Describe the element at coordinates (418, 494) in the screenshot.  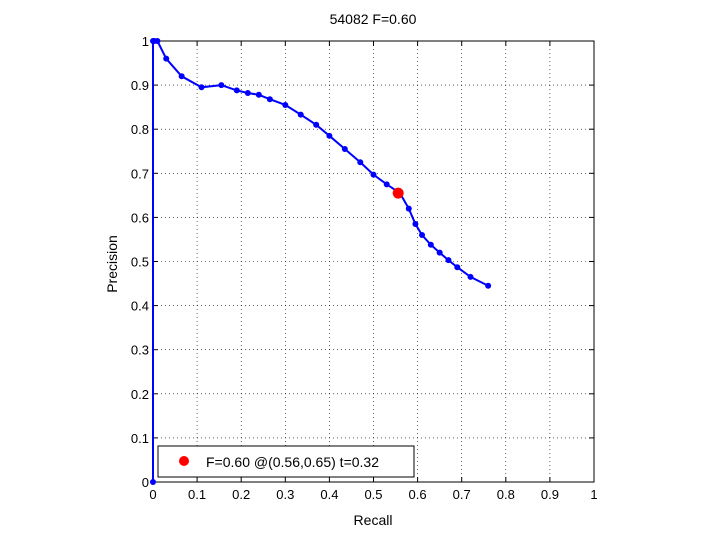
I see `x-tick-label: 0.6` at that location.